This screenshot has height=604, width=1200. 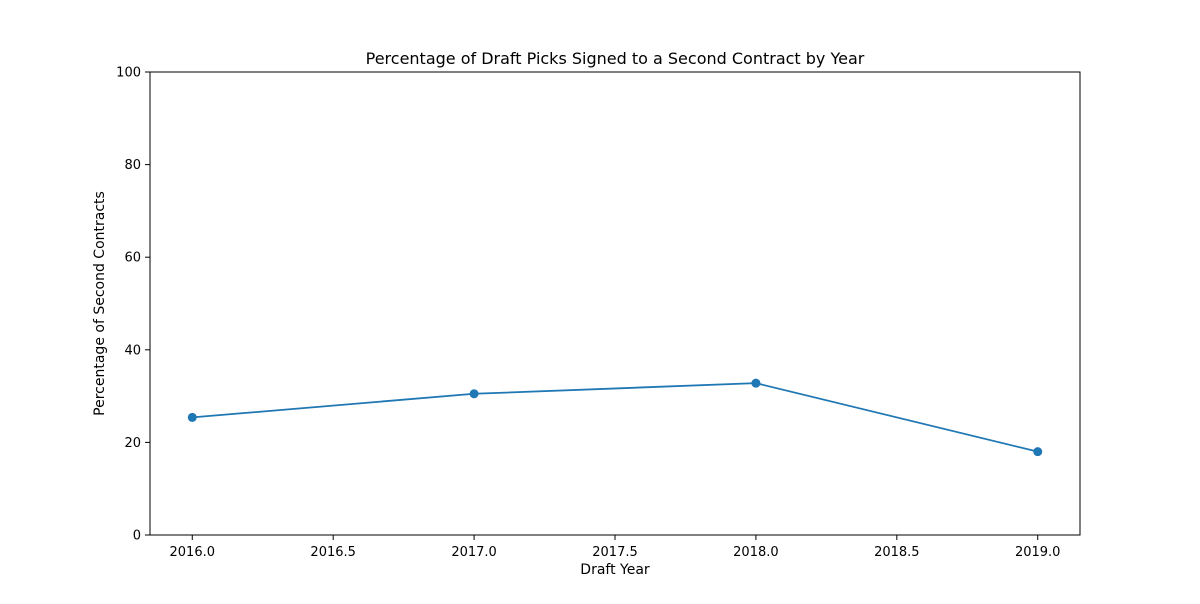 What do you see at coordinates (474, 552) in the screenshot?
I see `x-tick-label: 2017.0` at bounding box center [474, 552].